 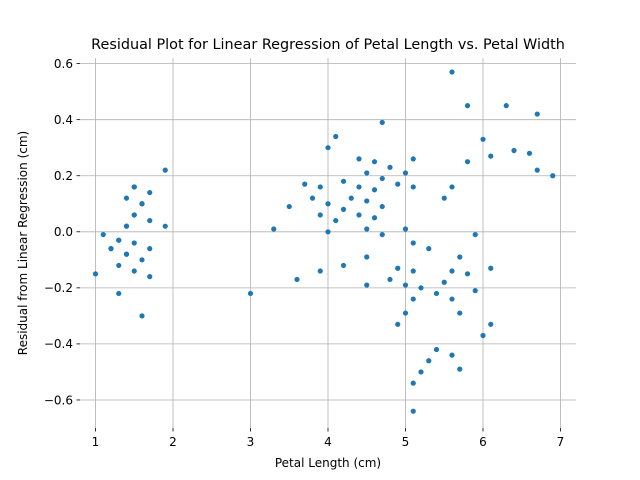 What do you see at coordinates (173, 442) in the screenshot?
I see `x-tick-label: 2` at bounding box center [173, 442].